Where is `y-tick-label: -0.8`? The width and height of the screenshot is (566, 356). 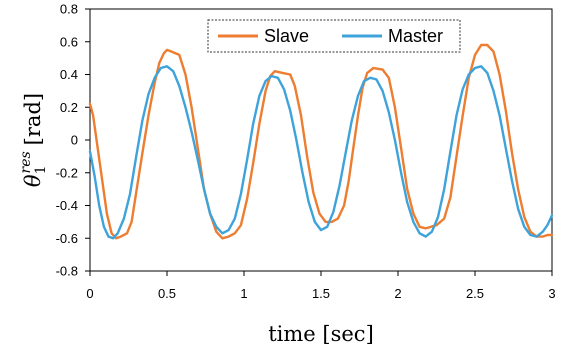
y-tick-label: -0.8 is located at coordinates (67, 271).